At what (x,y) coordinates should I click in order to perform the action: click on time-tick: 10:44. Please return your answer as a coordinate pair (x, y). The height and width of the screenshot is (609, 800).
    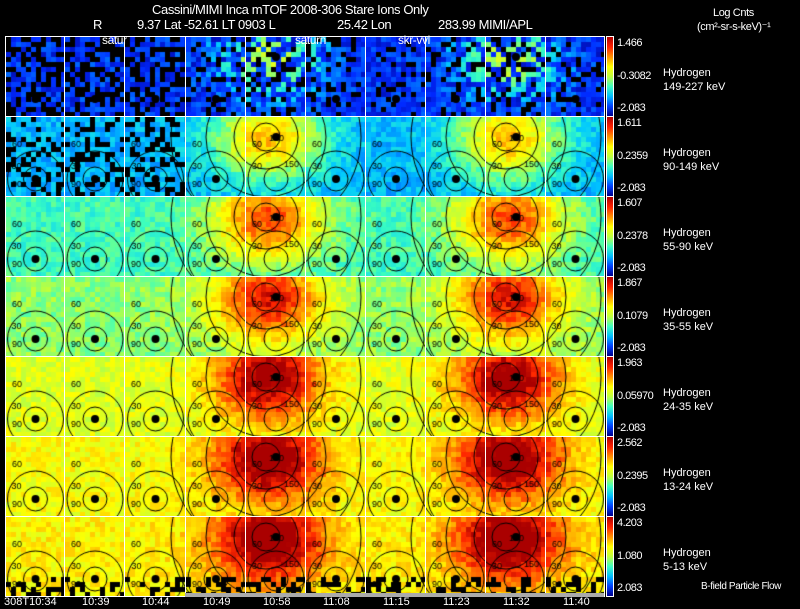
    Looking at the image, I should click on (156, 602).